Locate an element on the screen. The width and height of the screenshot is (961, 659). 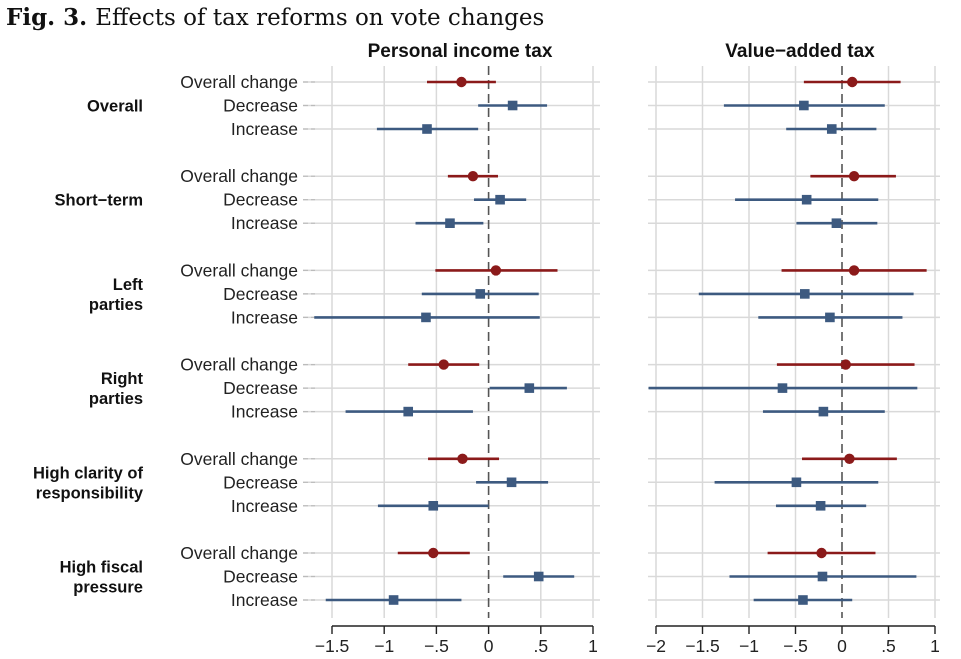
panel-title: Personal income tax is located at coordinates (460, 51).